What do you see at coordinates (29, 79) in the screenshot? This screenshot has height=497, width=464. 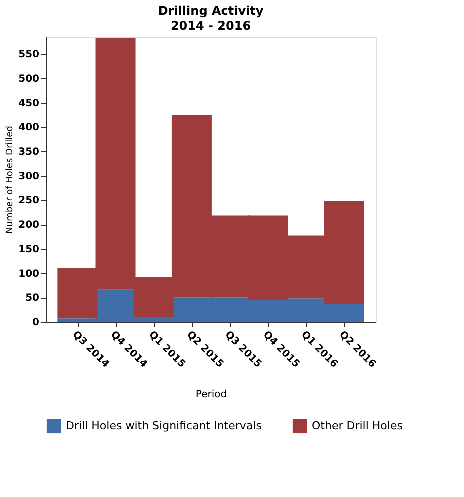 I see `y-tick-label: 500` at bounding box center [29, 79].